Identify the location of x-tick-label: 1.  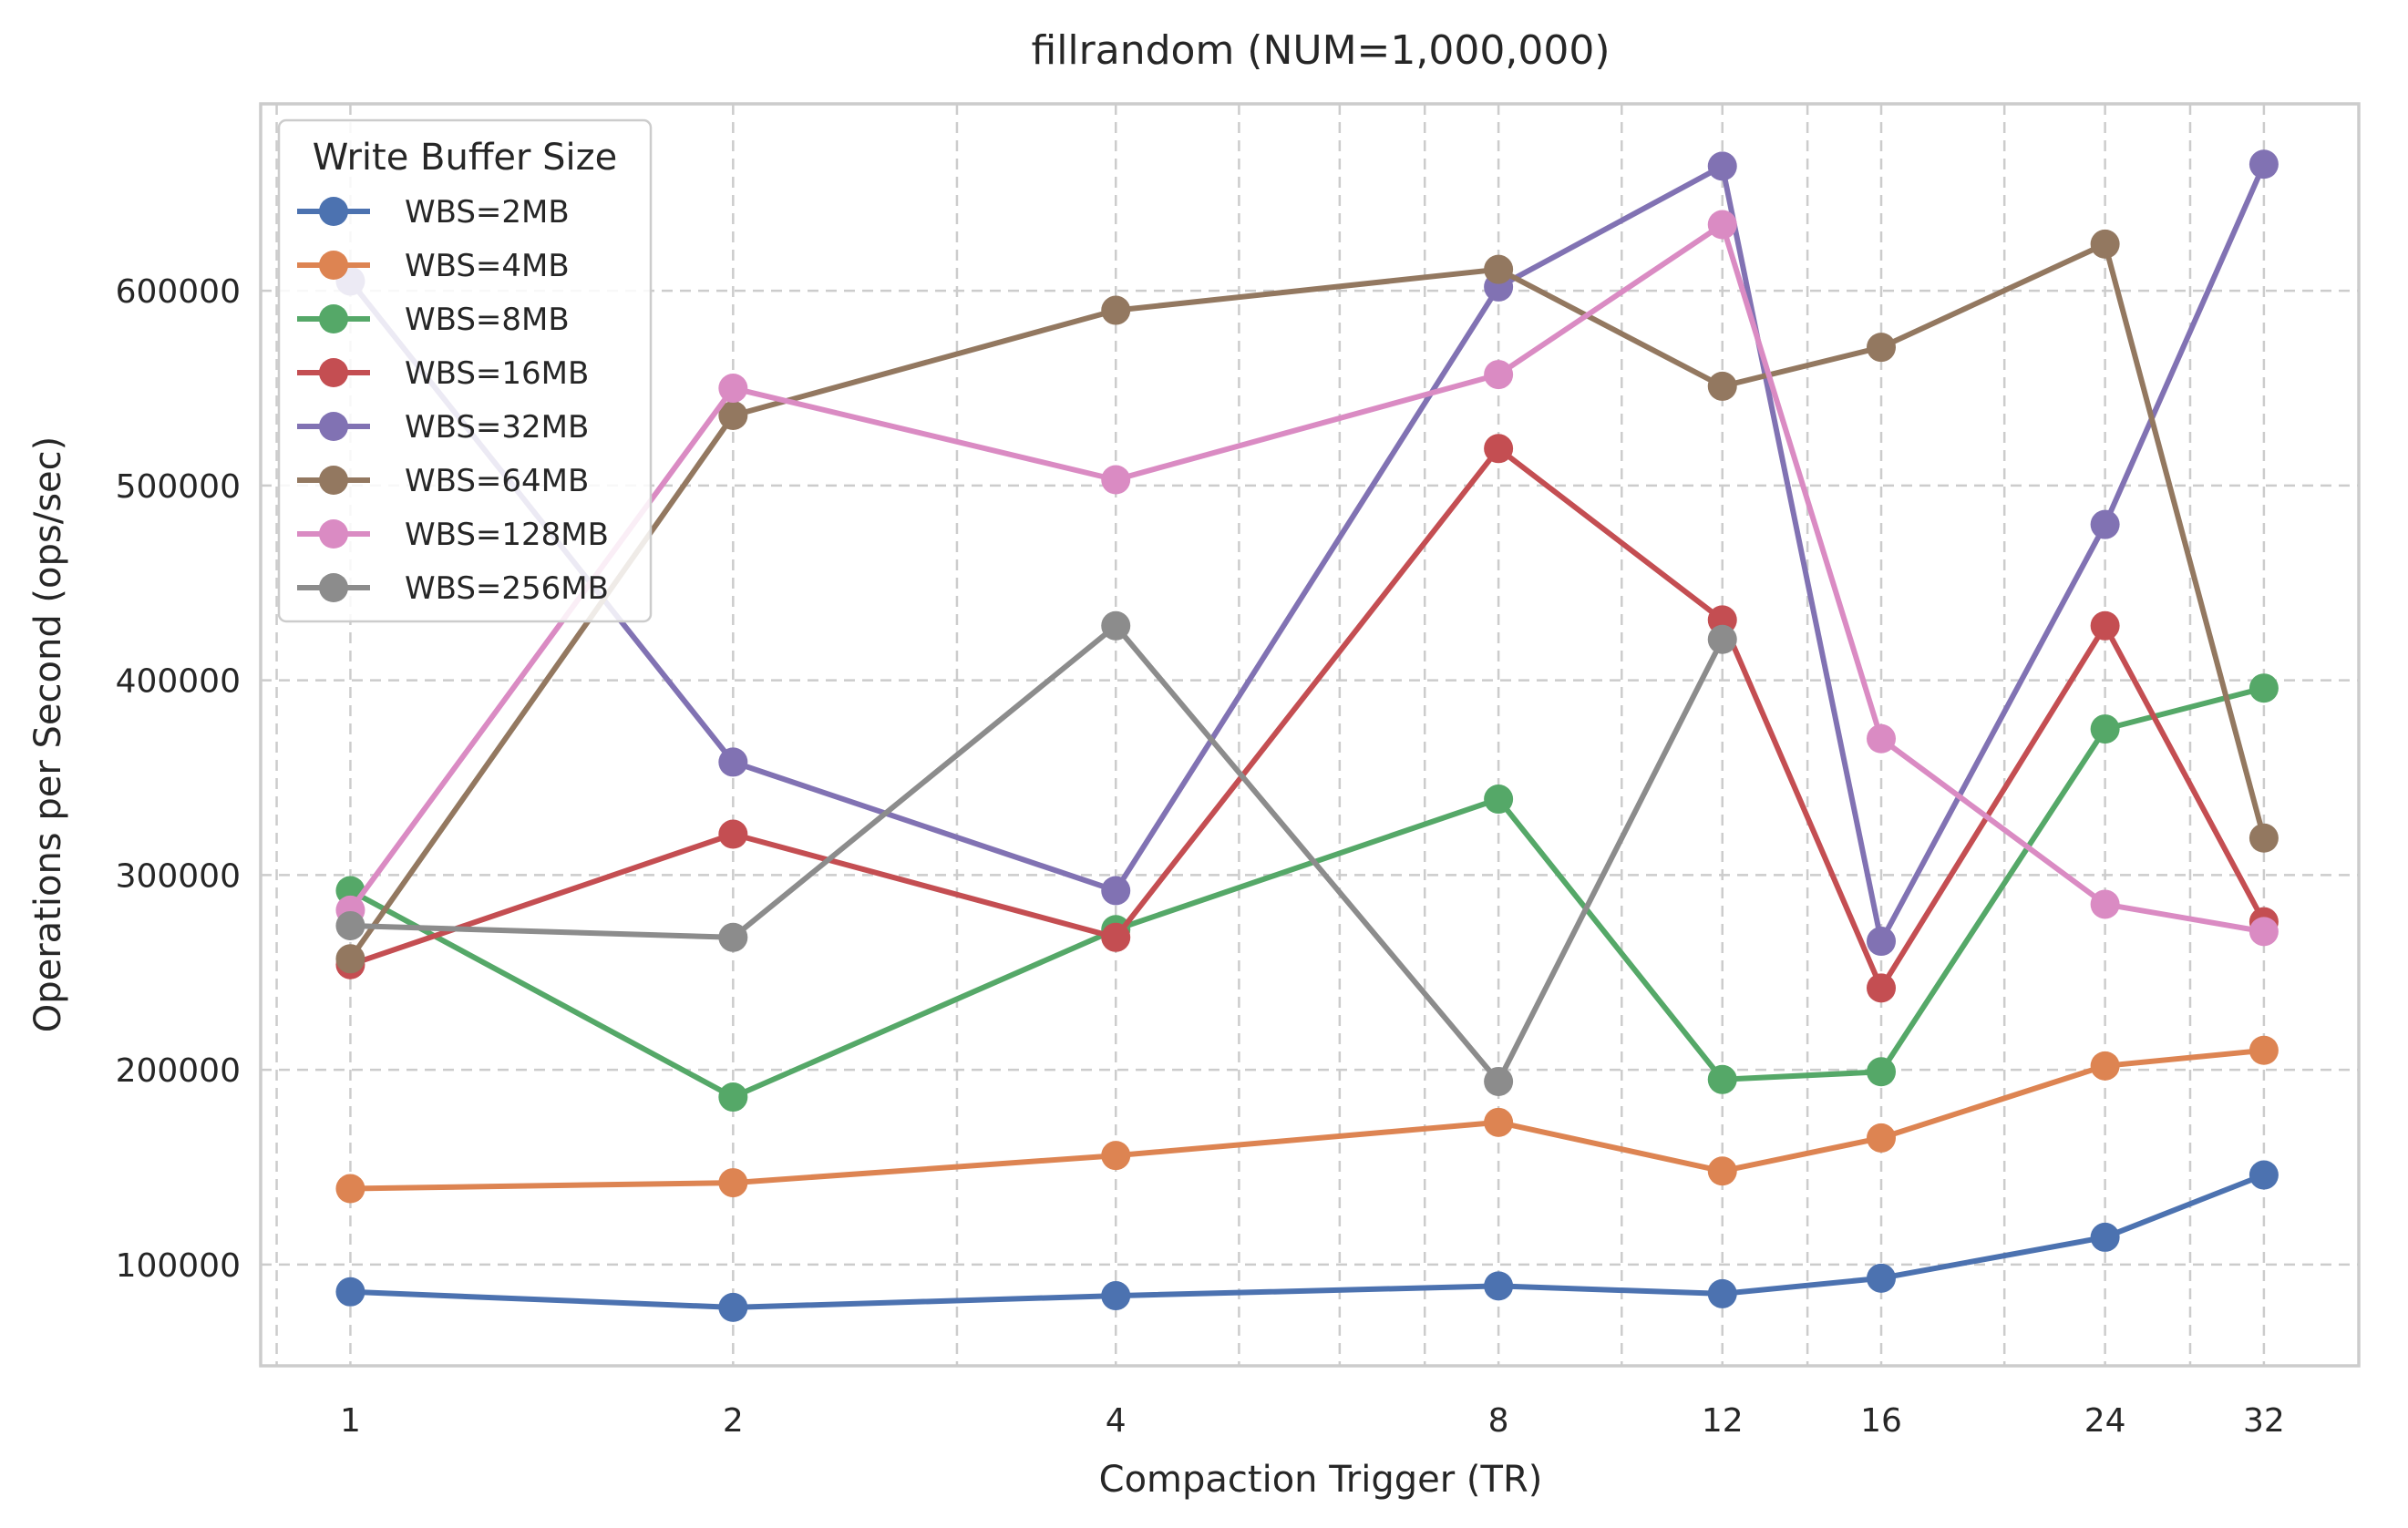
(350, 1421).